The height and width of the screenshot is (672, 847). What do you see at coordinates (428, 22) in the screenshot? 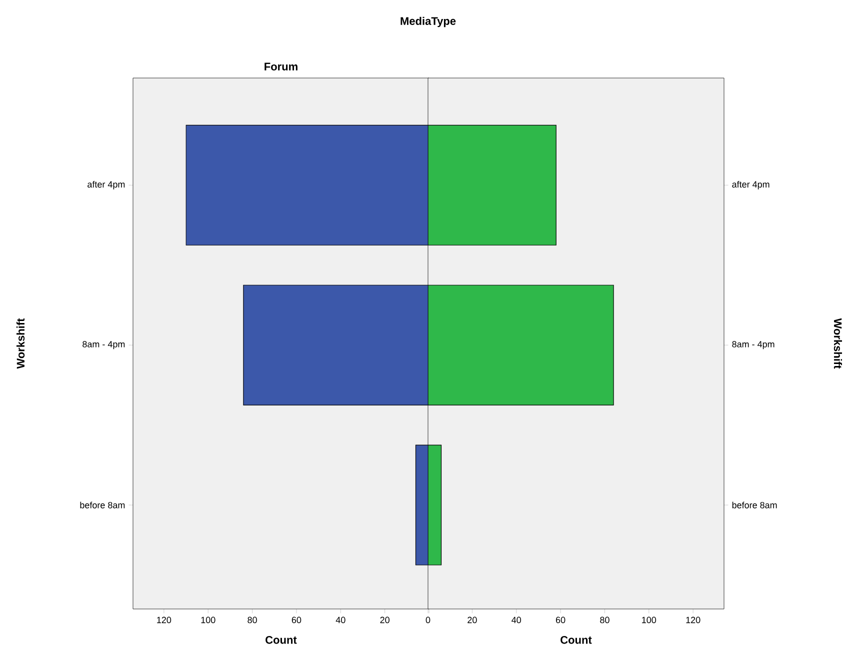
I see `text: MediaType` at bounding box center [428, 22].